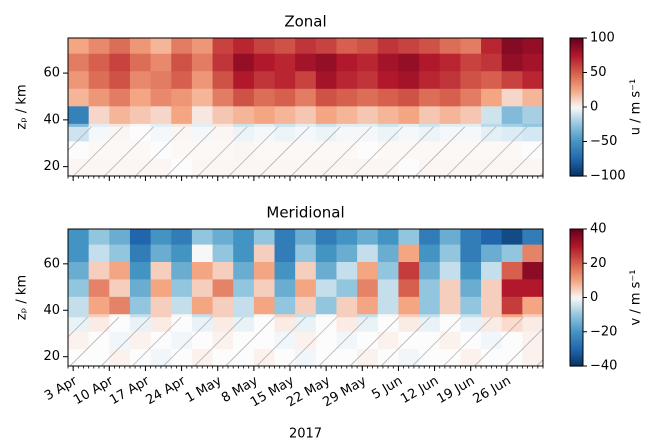 This screenshot has width=654, height=441. Describe the element at coordinates (603, 366) in the screenshot. I see `colorbar-tick-label: −40` at that location.